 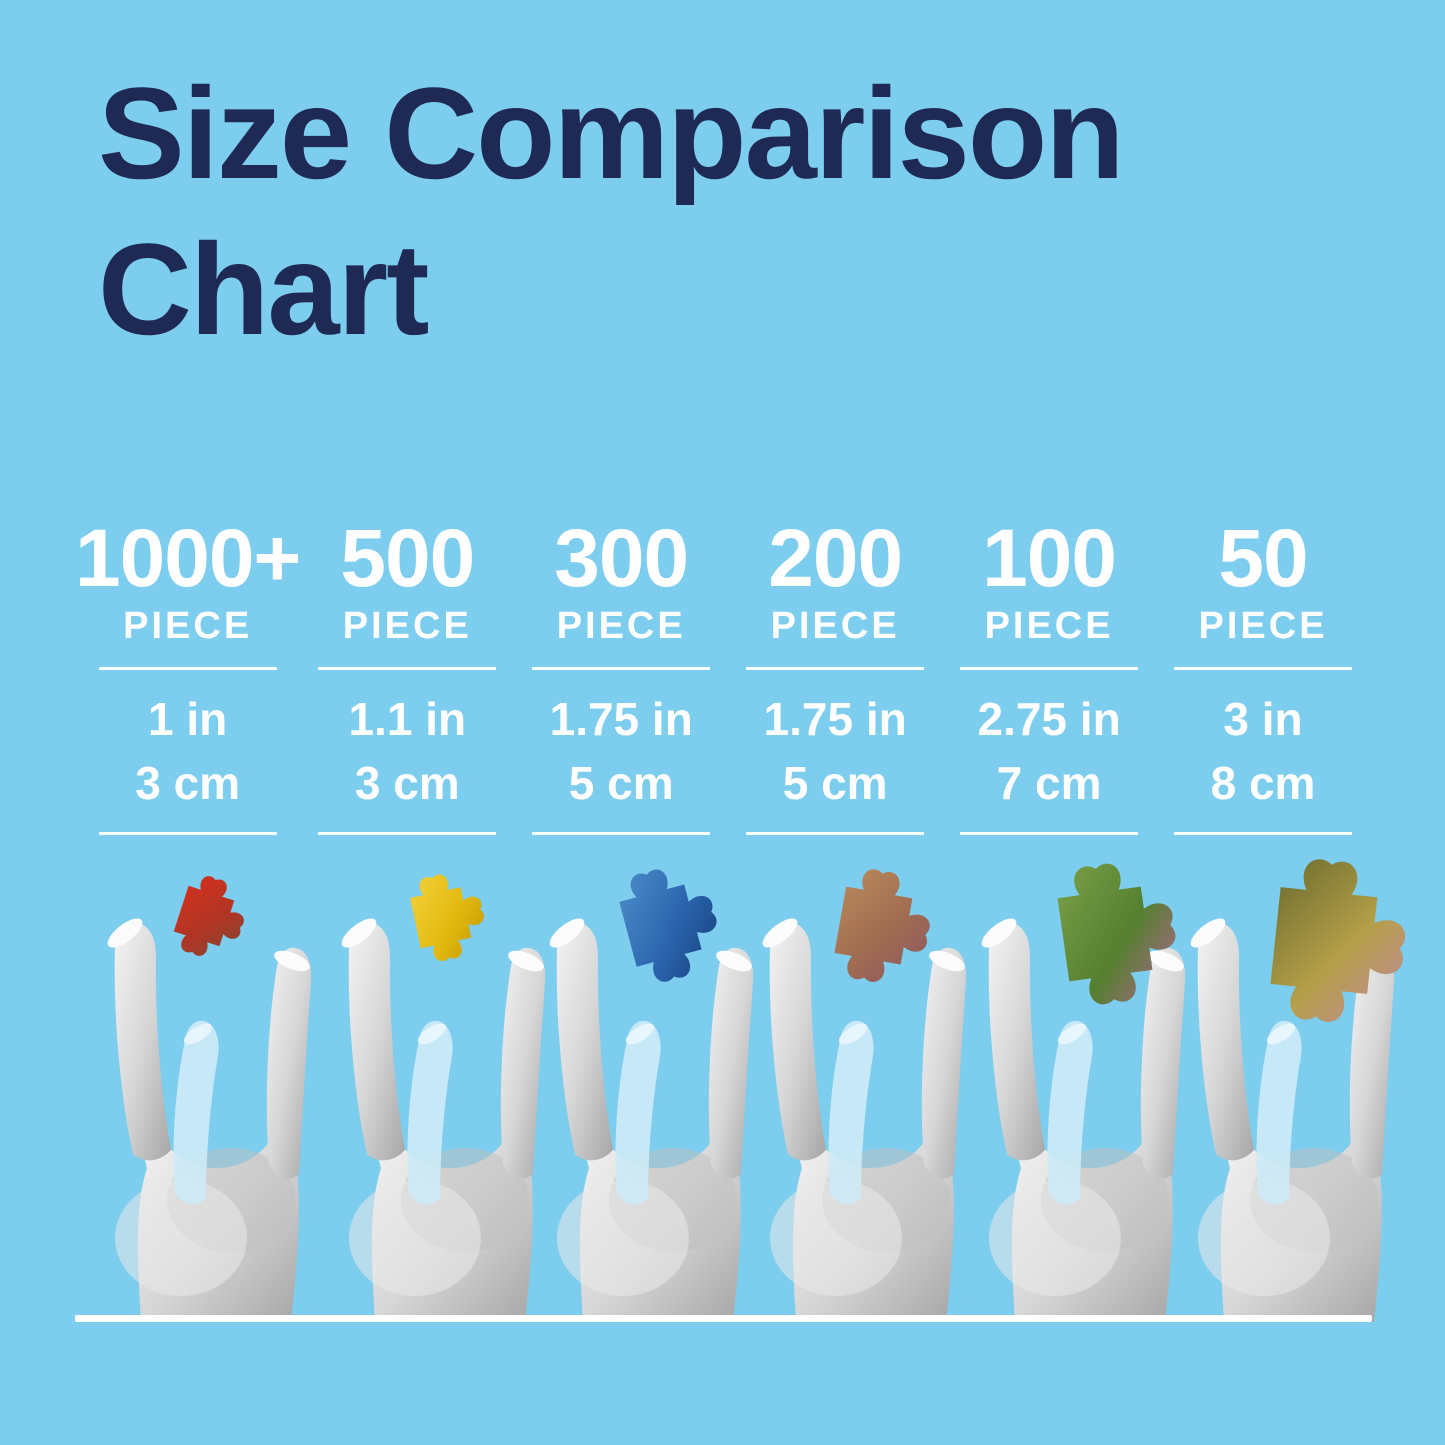 I want to click on page-title-line1: Size Comparison, so click(x=611, y=133).